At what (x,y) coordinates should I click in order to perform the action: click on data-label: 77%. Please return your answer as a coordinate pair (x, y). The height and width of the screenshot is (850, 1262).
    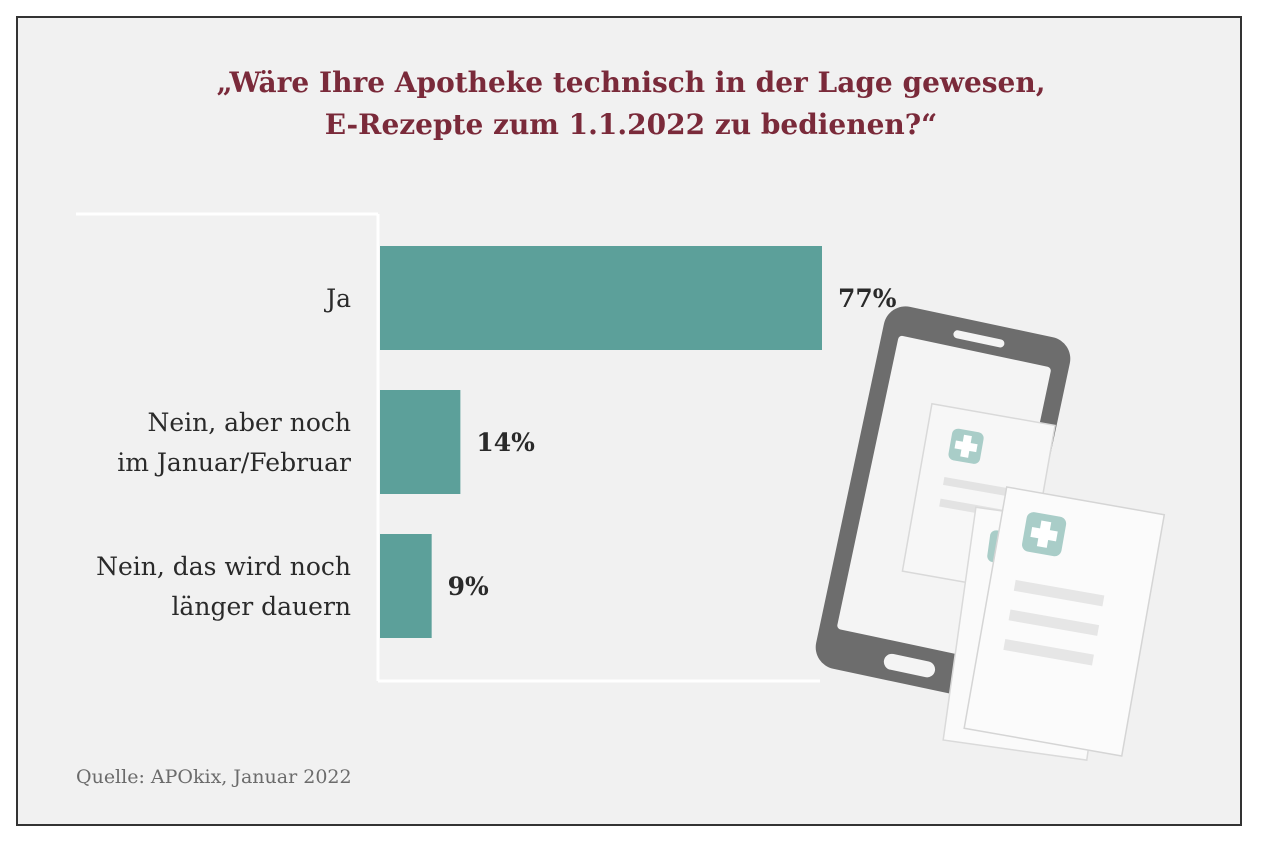
    Looking at the image, I should click on (867, 298).